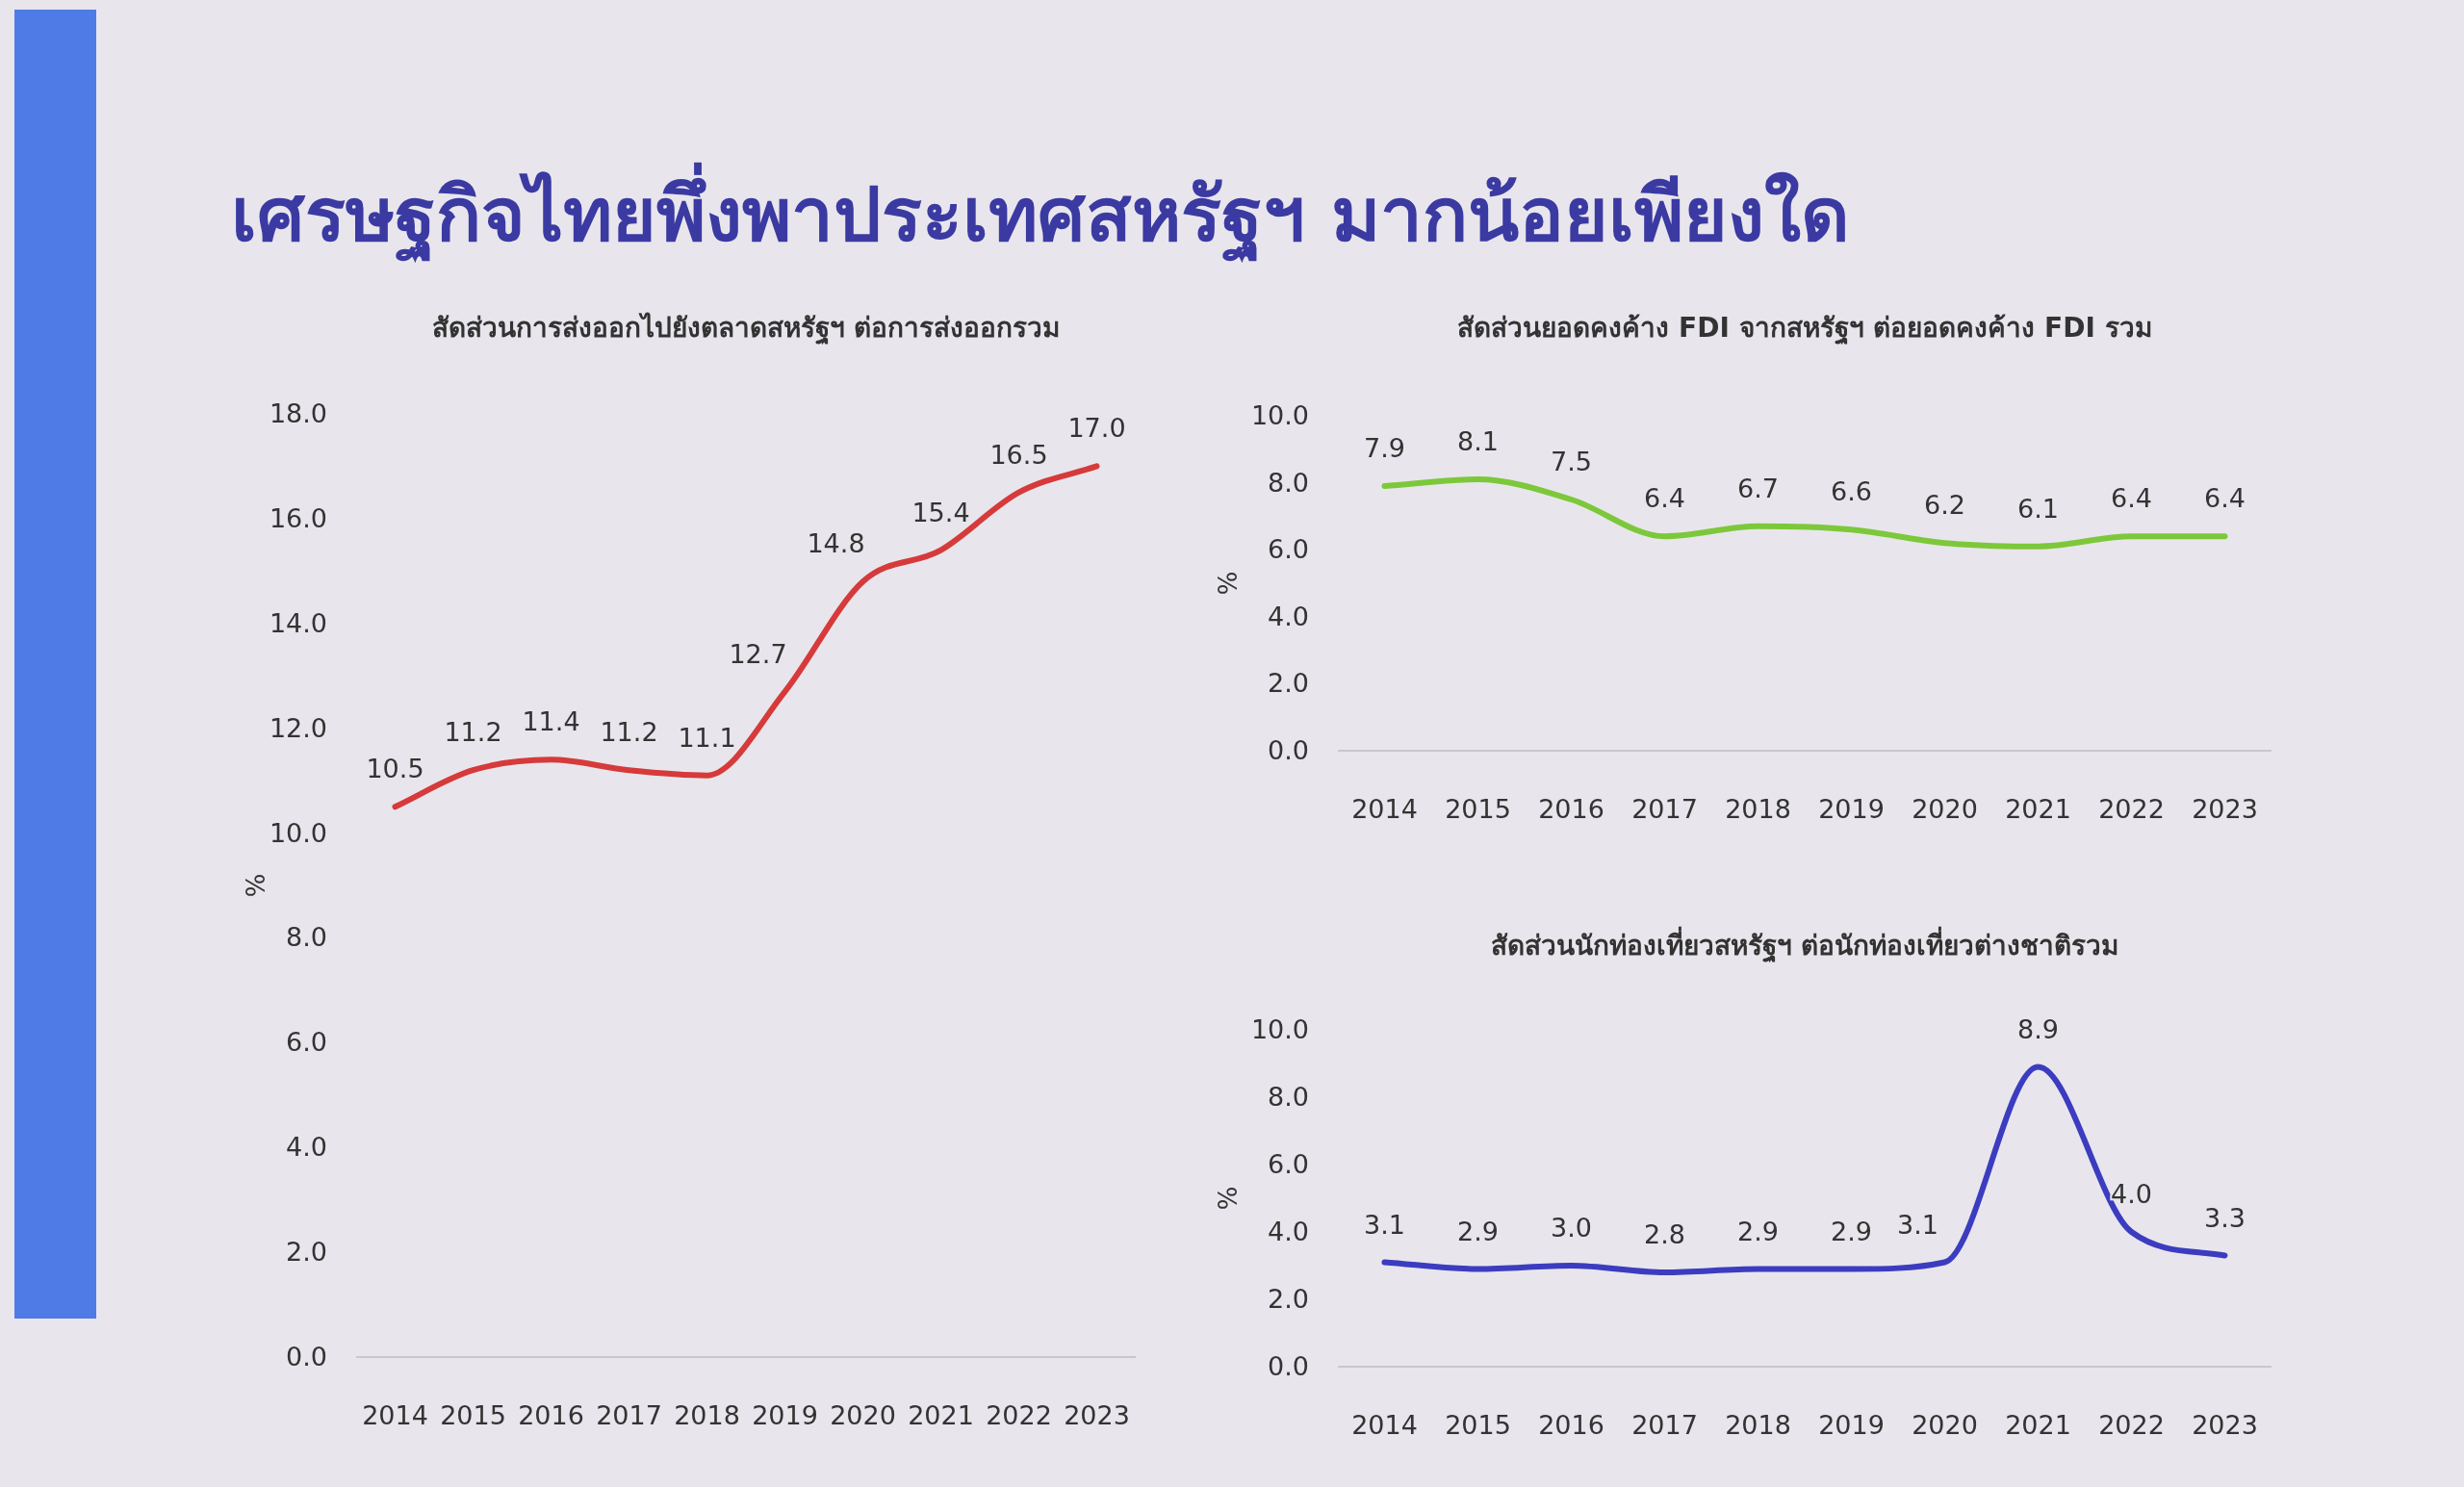 The image size is (2464, 1487). Describe the element at coordinates (298, 413) in the screenshot. I see `y-tick-label: 18.0` at that location.